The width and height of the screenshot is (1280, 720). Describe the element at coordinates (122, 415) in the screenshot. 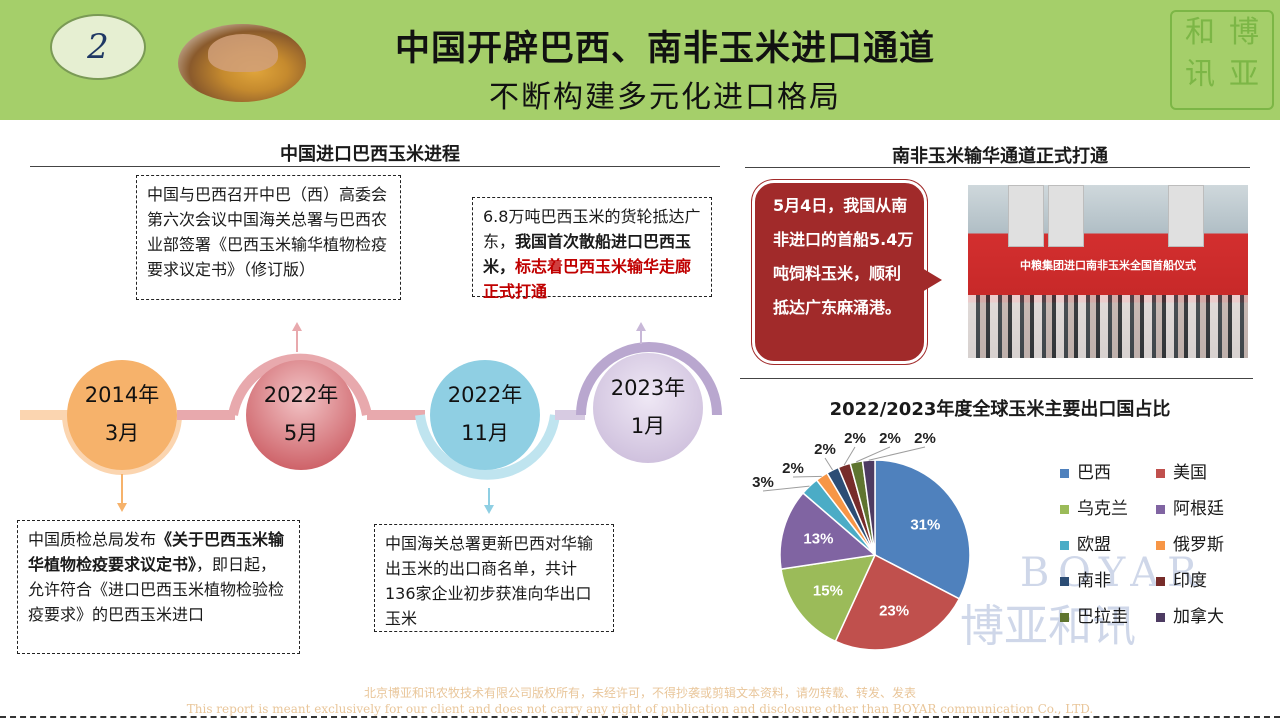

I see `timeline-node-2014-3: 2014年 3月` at that location.